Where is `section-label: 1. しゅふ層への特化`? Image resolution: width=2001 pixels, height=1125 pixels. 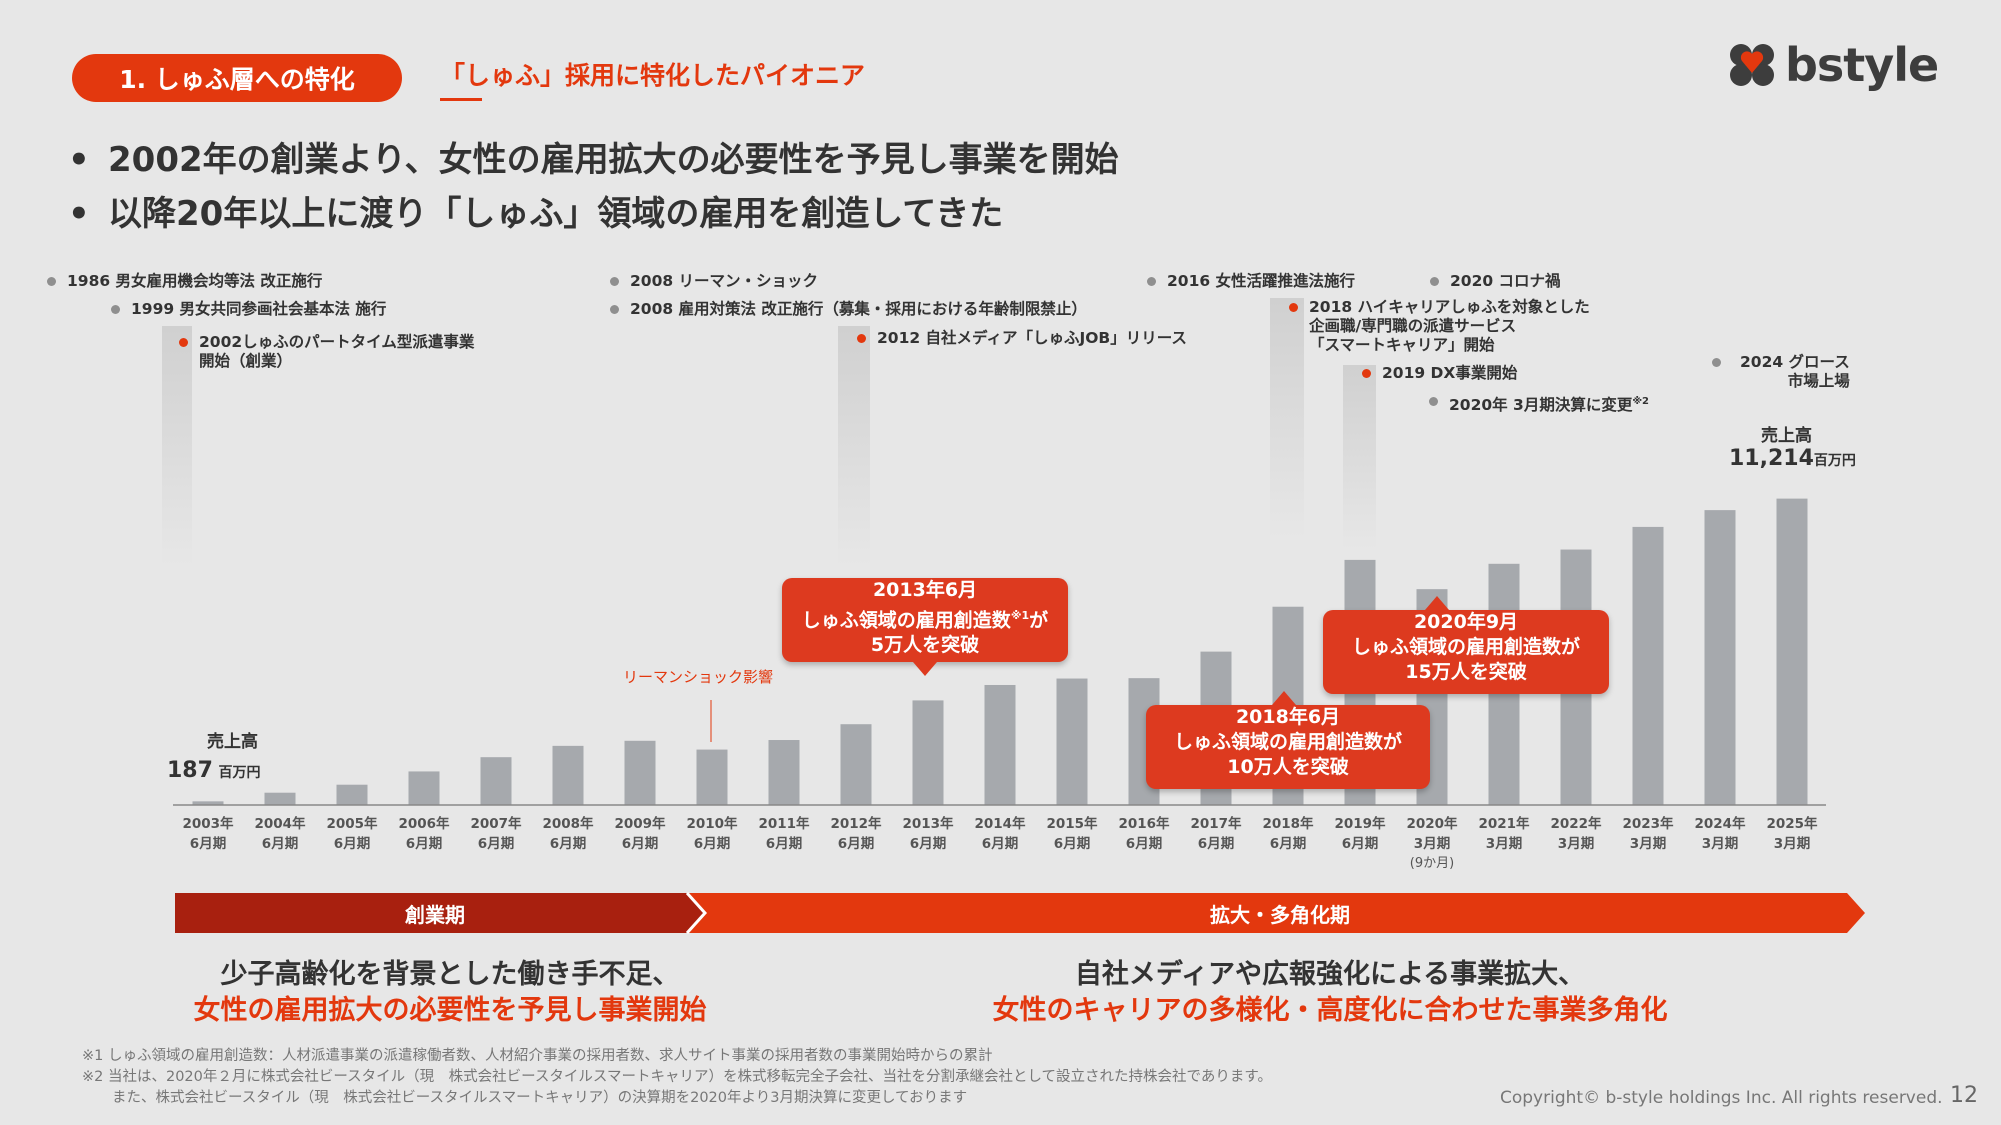
section-label: 1. しゅふ層への特化 is located at coordinates (237, 78).